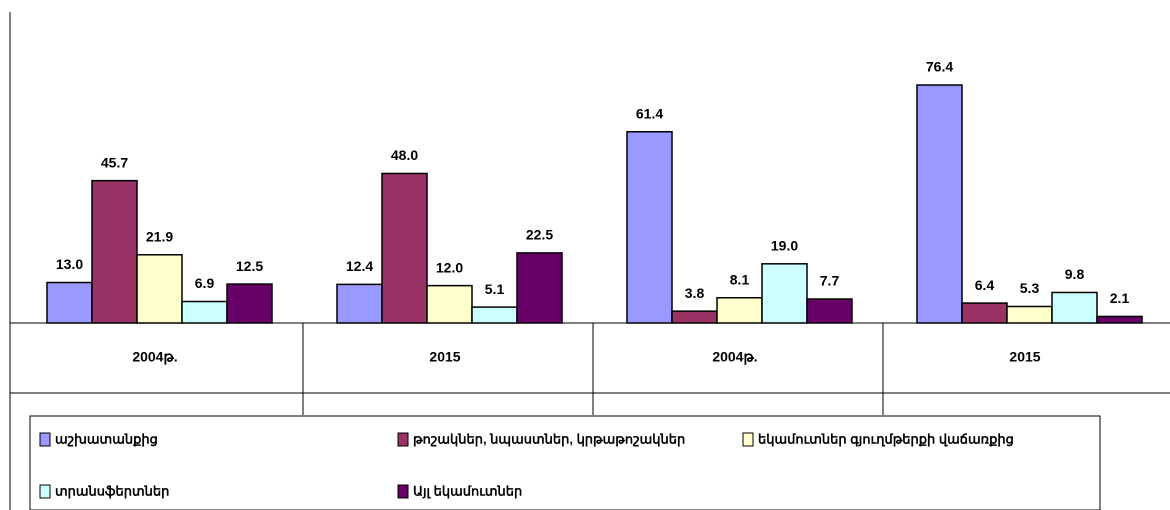 The image size is (1170, 510). What do you see at coordinates (467, 490) in the screenshot?
I see `legend-label: Այլ եկամուտներ` at bounding box center [467, 490].